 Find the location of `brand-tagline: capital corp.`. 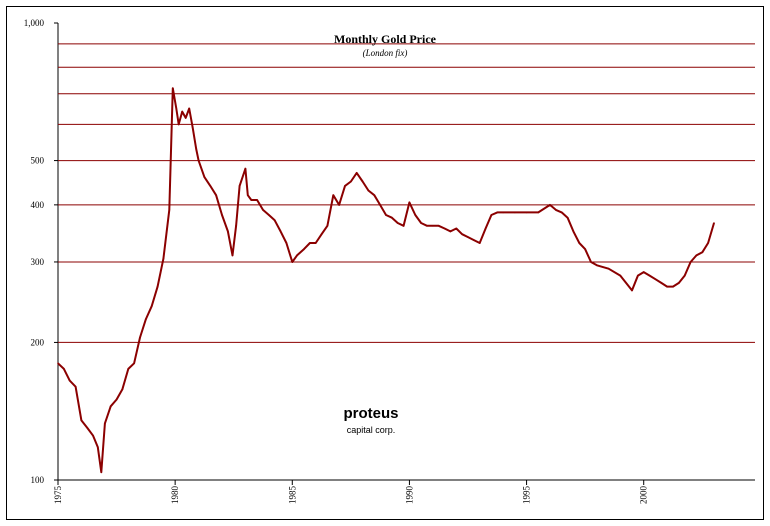

brand-tagline: capital corp. is located at coordinates (371, 430).